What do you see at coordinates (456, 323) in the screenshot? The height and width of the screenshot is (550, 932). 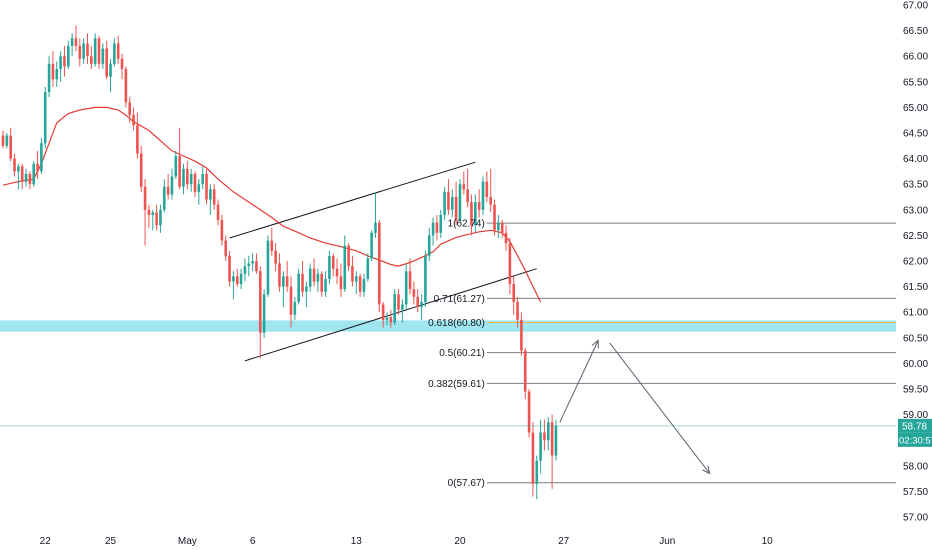 I see `fib-level-label: 0.618(60.80)` at bounding box center [456, 323].